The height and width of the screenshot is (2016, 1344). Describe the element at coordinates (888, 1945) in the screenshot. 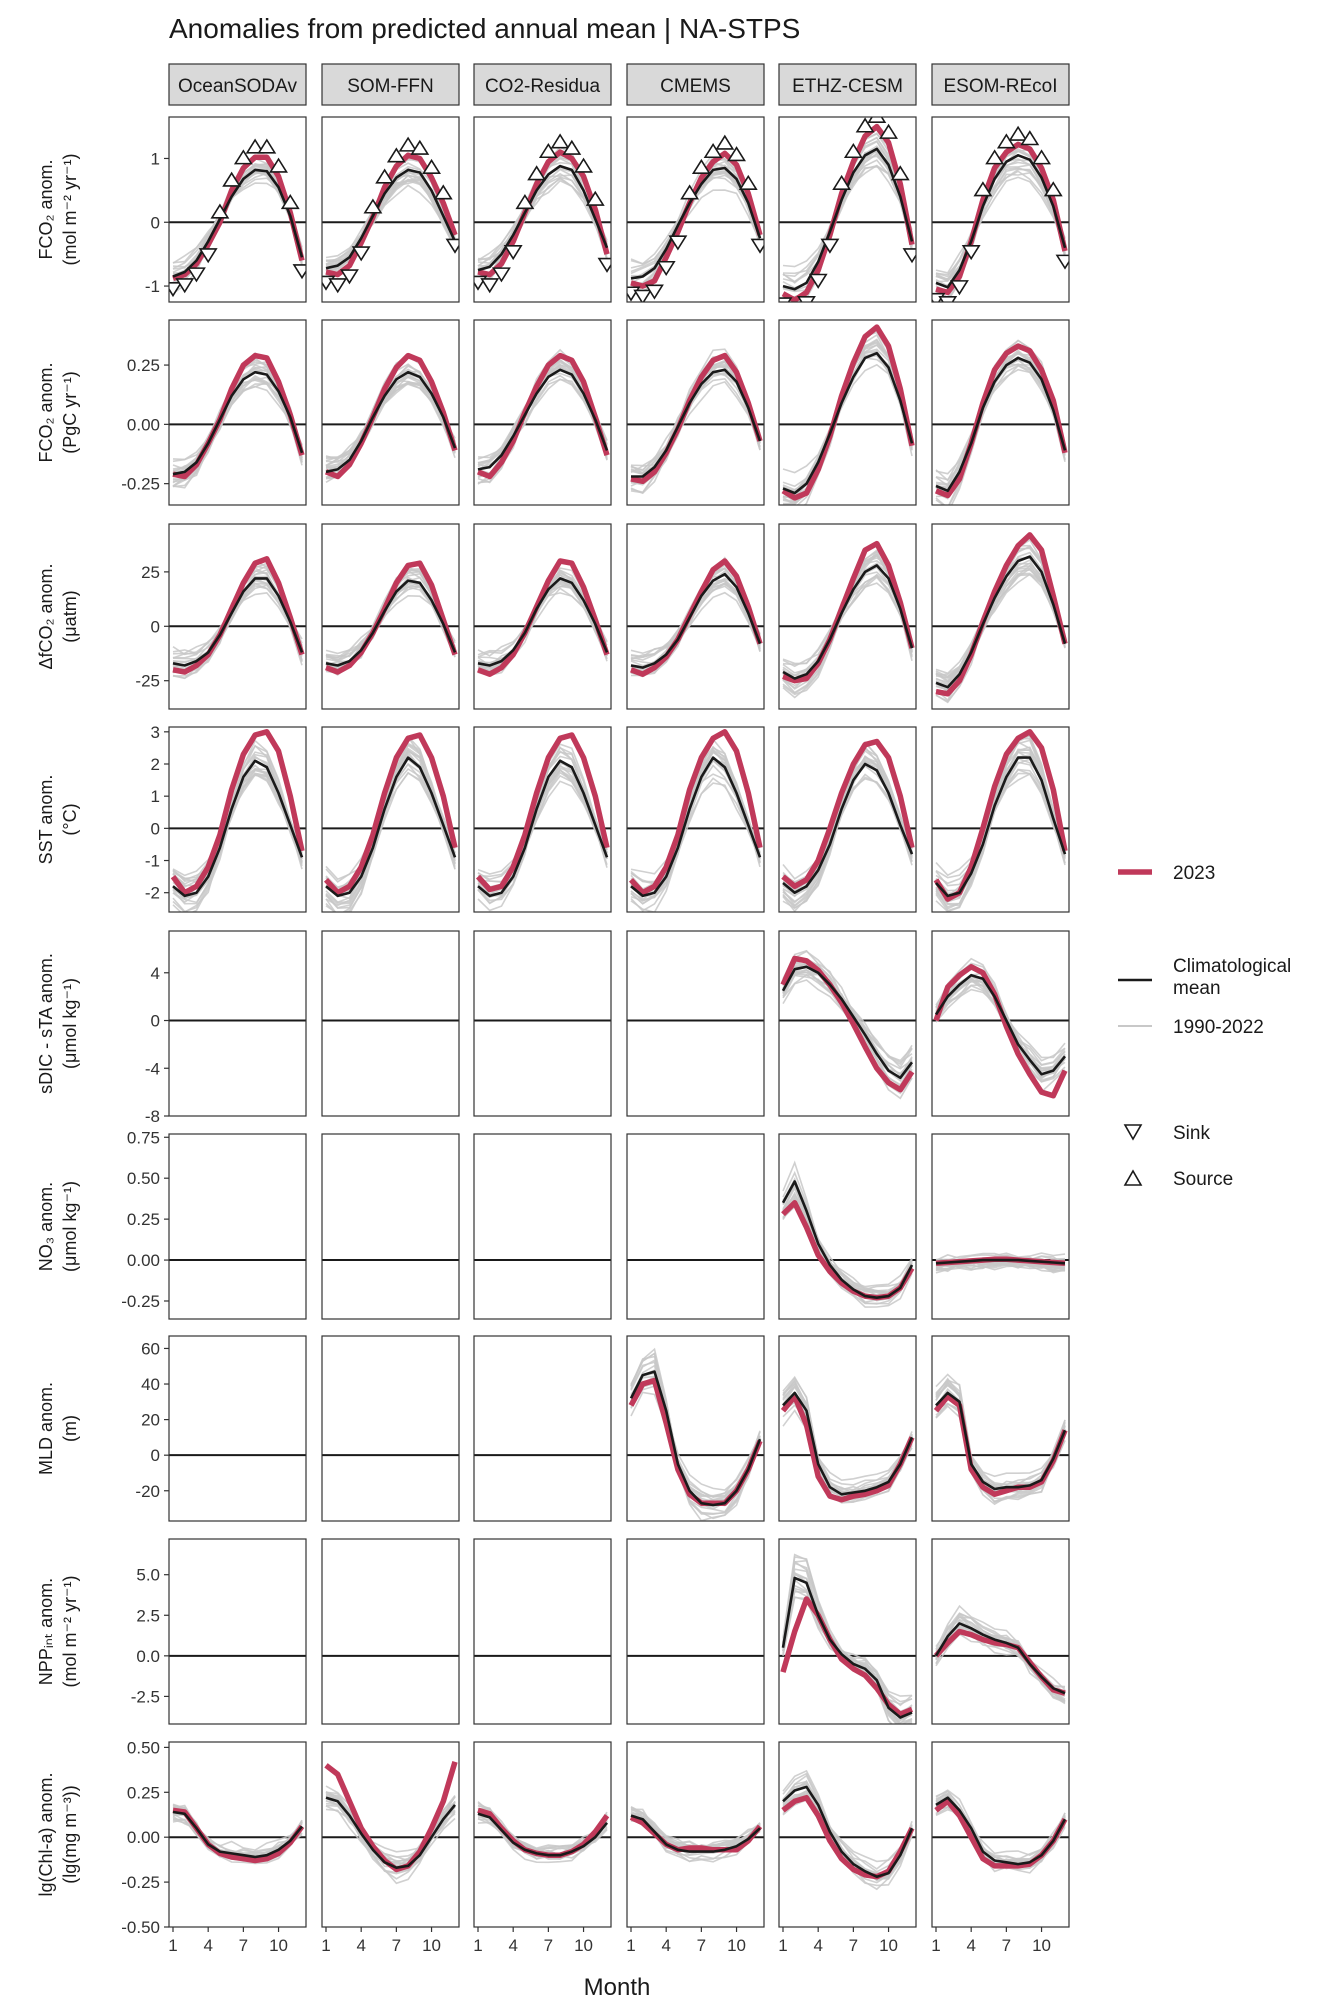

I see `x-tick-label: 10` at that location.